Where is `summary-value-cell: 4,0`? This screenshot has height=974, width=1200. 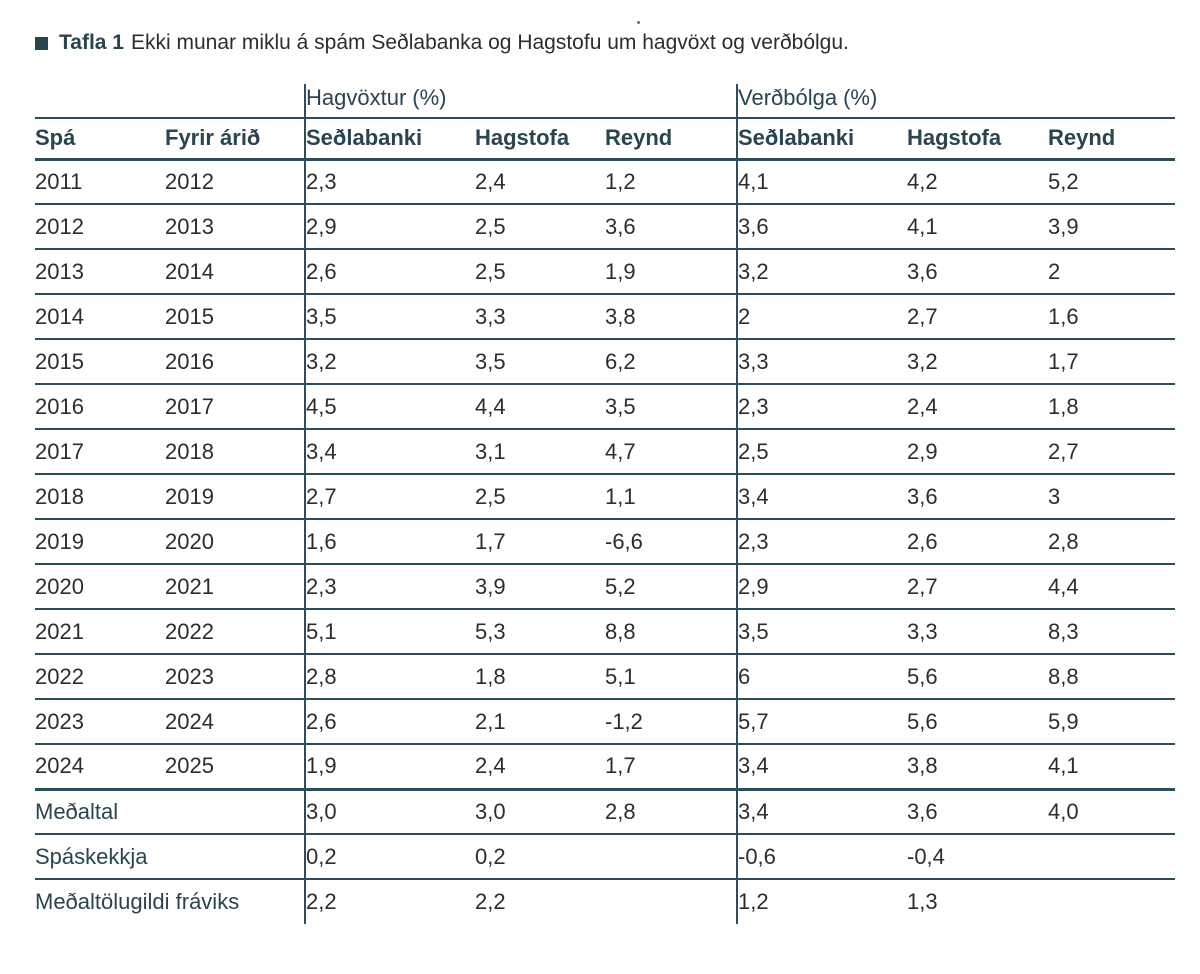
summary-value-cell: 4,0 is located at coordinates (1112, 810).